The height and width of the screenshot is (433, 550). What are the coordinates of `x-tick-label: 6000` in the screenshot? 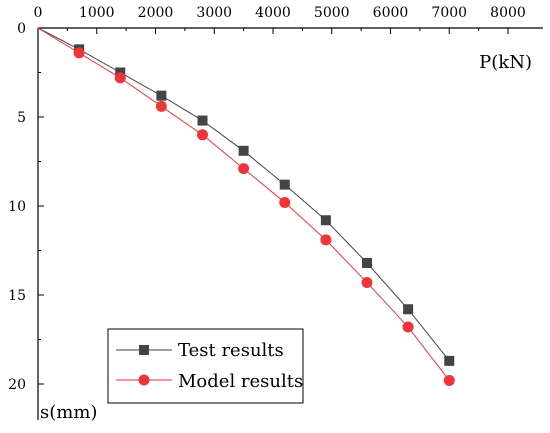 It's located at (391, 13).